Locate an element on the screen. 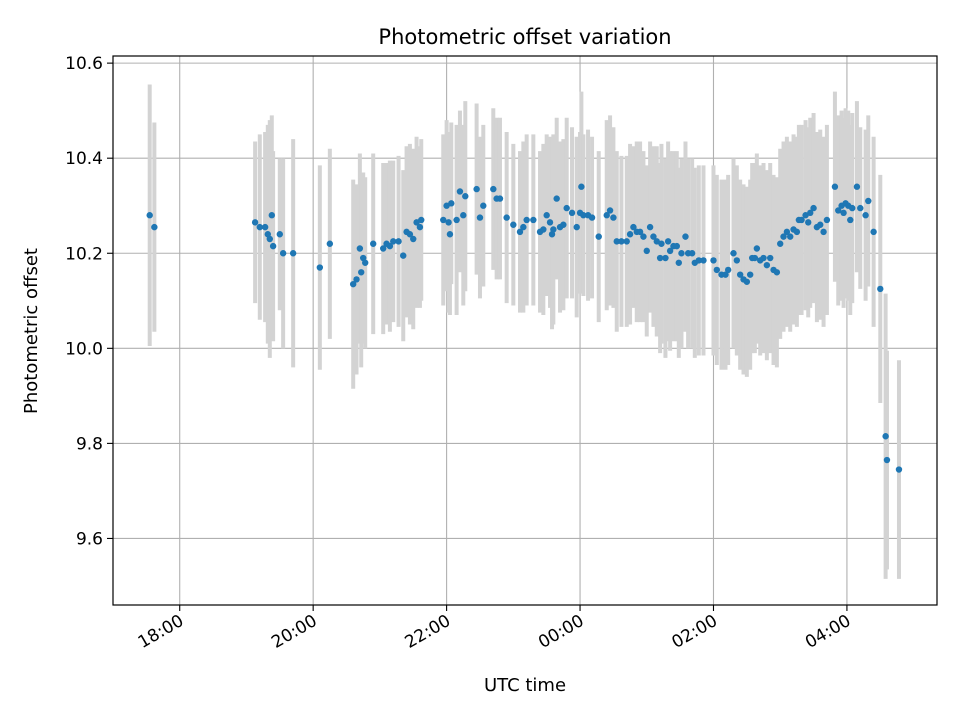  x-axis-label: UTC time is located at coordinates (525, 685).